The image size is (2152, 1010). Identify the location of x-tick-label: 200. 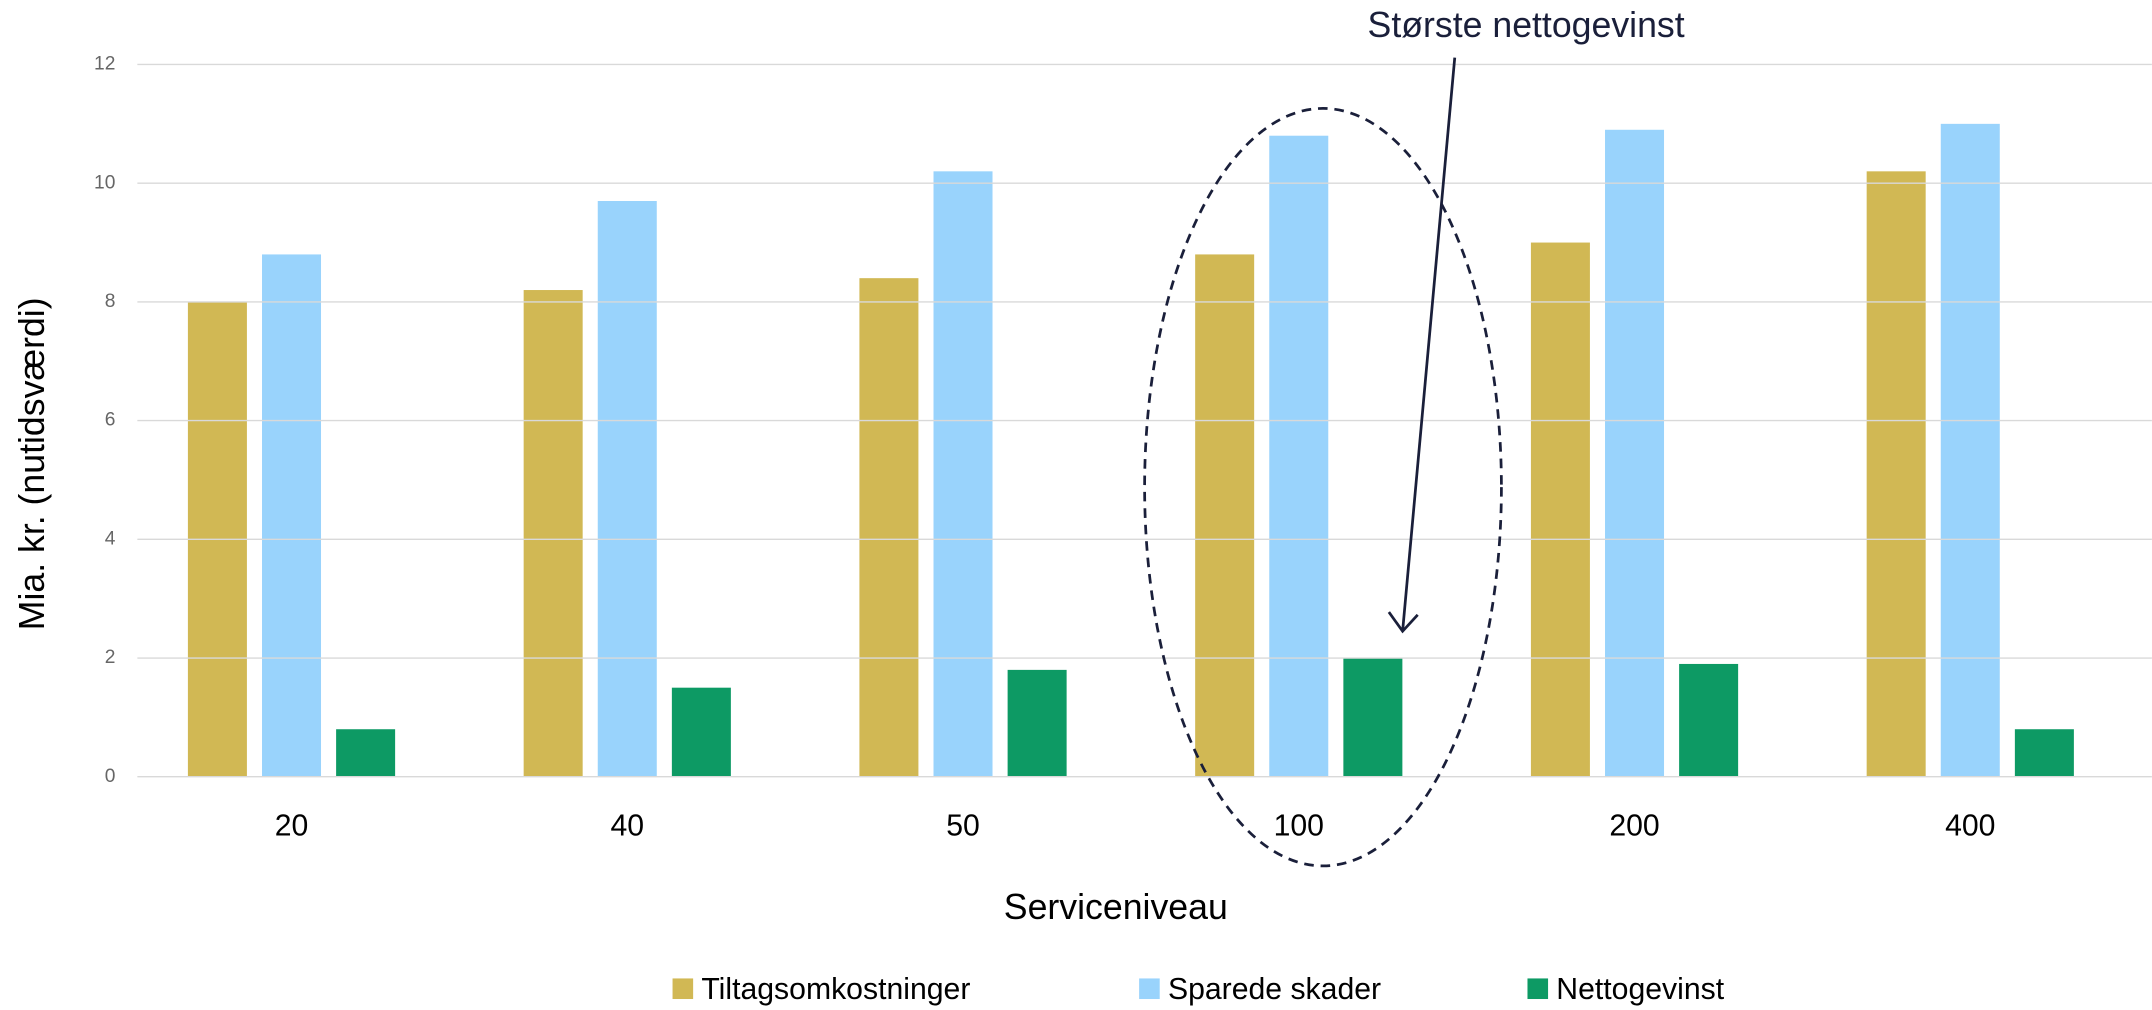
(1634, 825).